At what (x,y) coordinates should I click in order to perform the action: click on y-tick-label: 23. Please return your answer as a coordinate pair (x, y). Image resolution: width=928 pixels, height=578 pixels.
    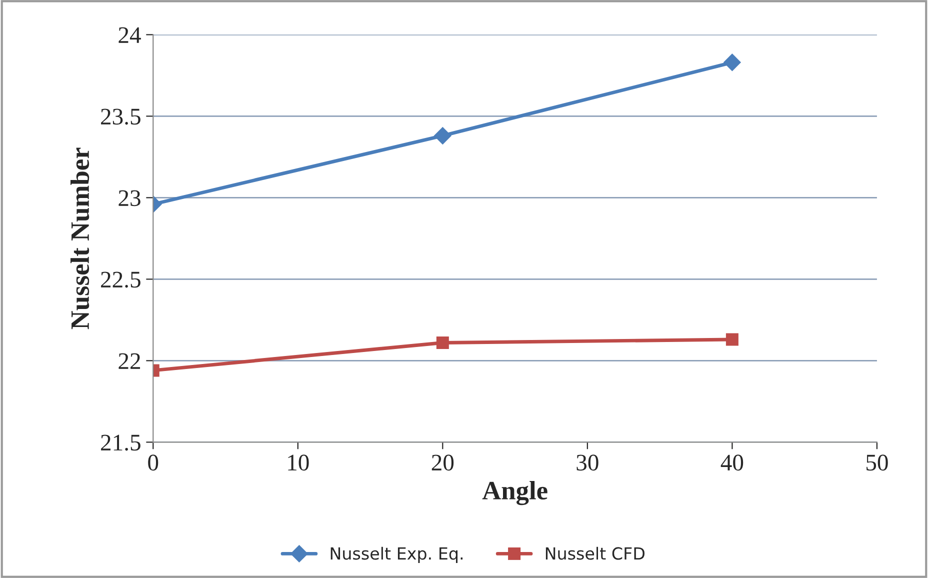
    Looking at the image, I should click on (129, 198).